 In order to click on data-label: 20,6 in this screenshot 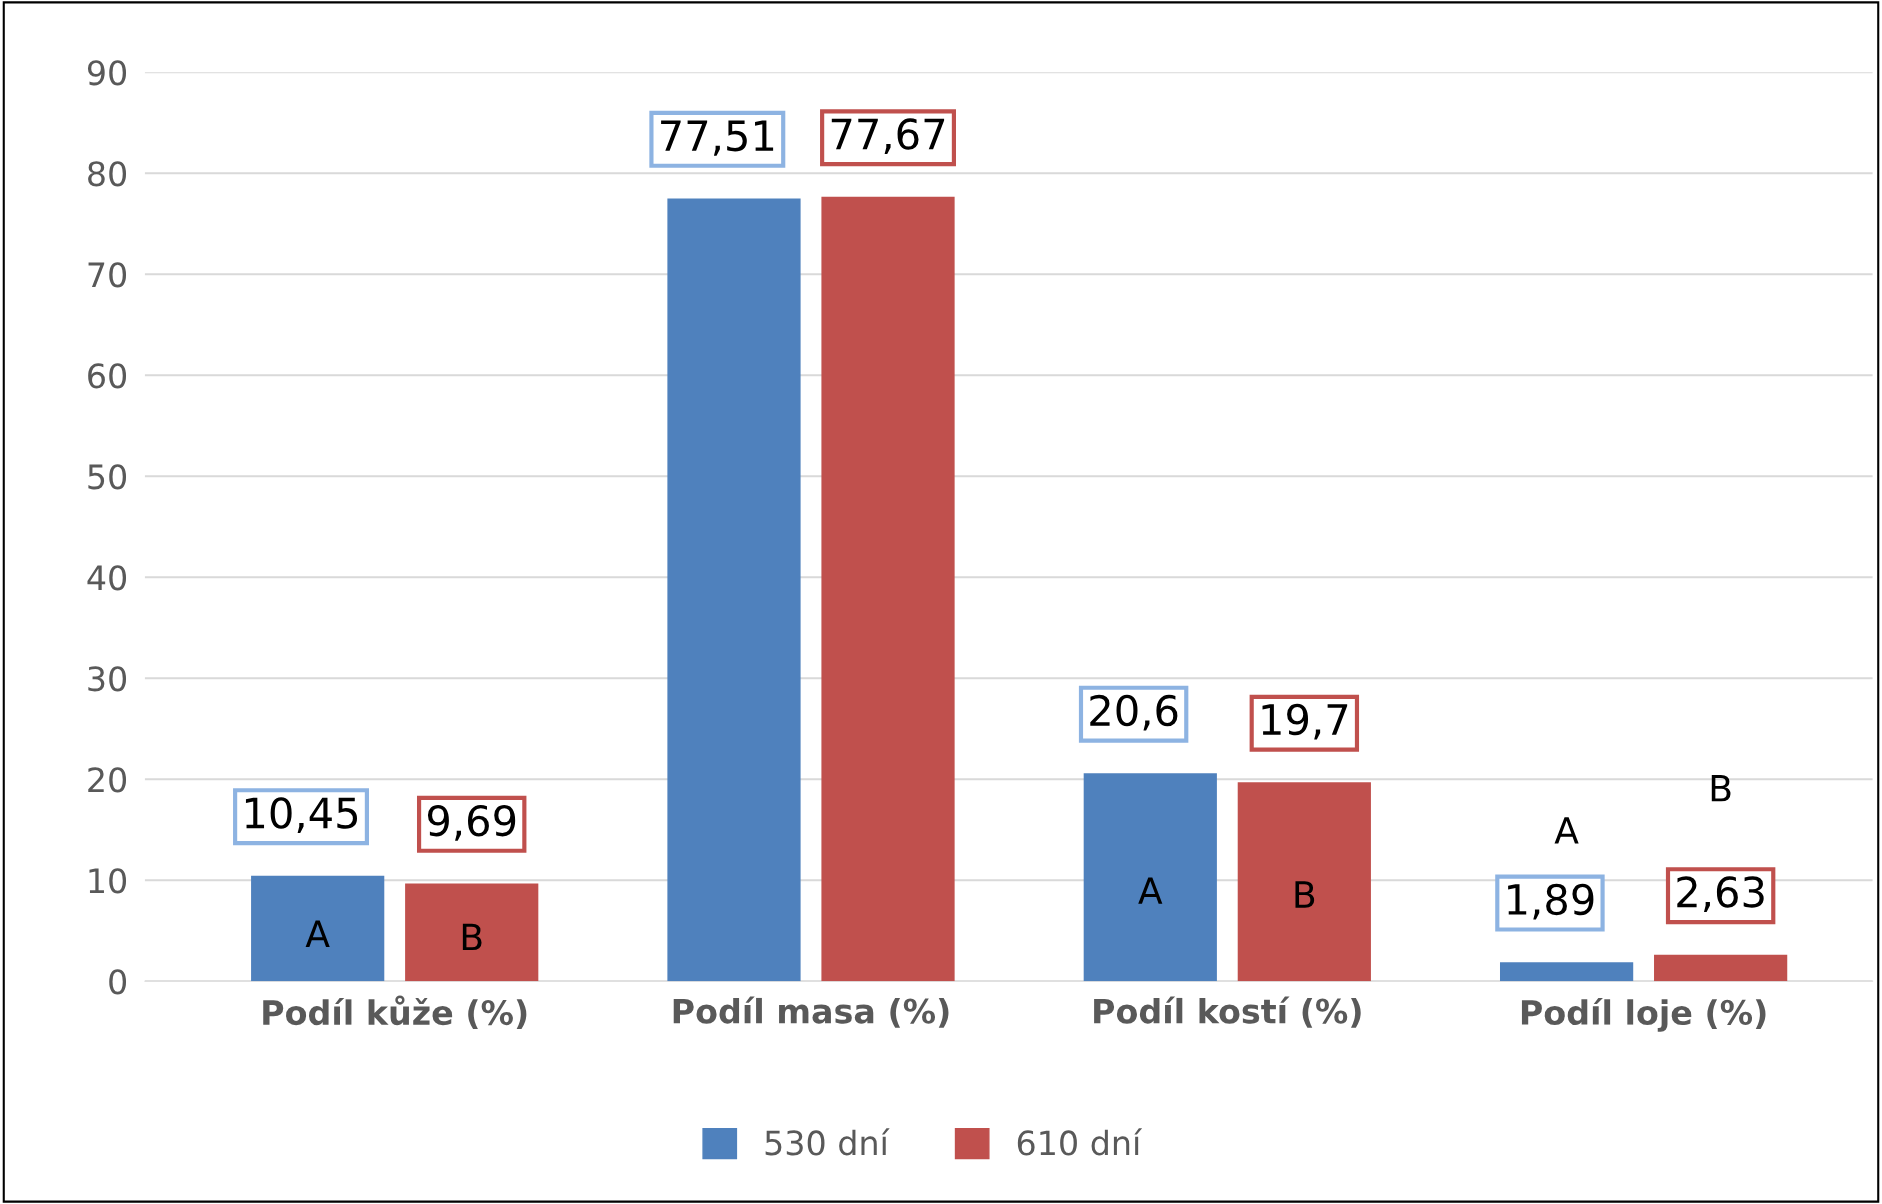, I will do `click(1134, 712)`.